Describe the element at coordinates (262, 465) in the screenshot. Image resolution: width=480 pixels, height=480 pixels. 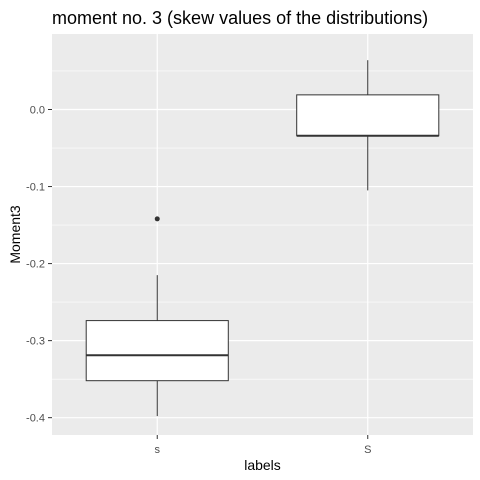
I see `x-axis-title: labels` at that location.